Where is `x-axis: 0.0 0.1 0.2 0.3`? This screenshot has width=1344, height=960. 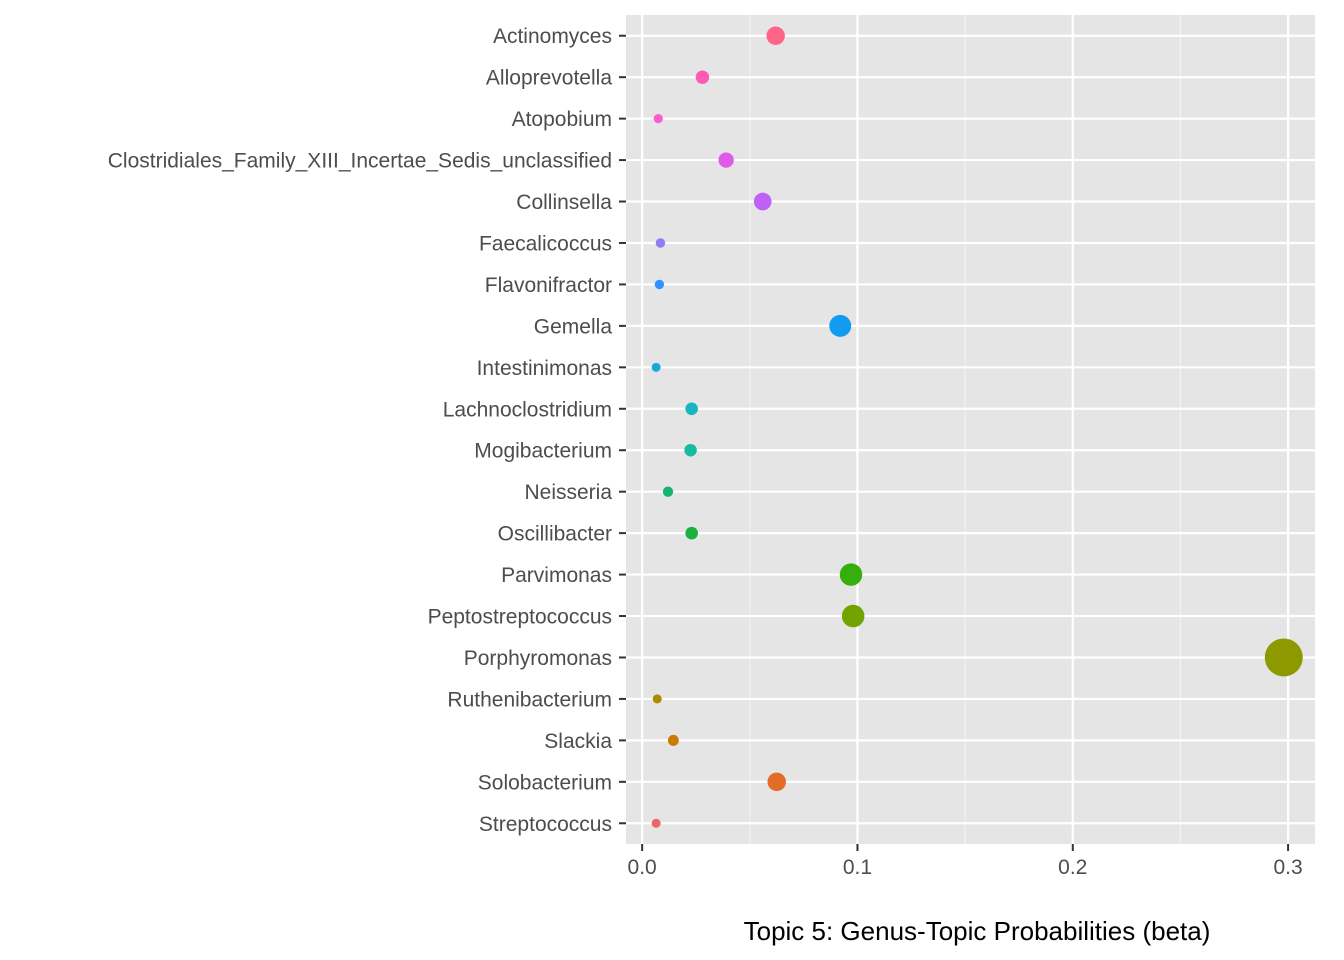
x-axis: 0.0 0.1 0.2 0.3 is located at coordinates (965, 861).